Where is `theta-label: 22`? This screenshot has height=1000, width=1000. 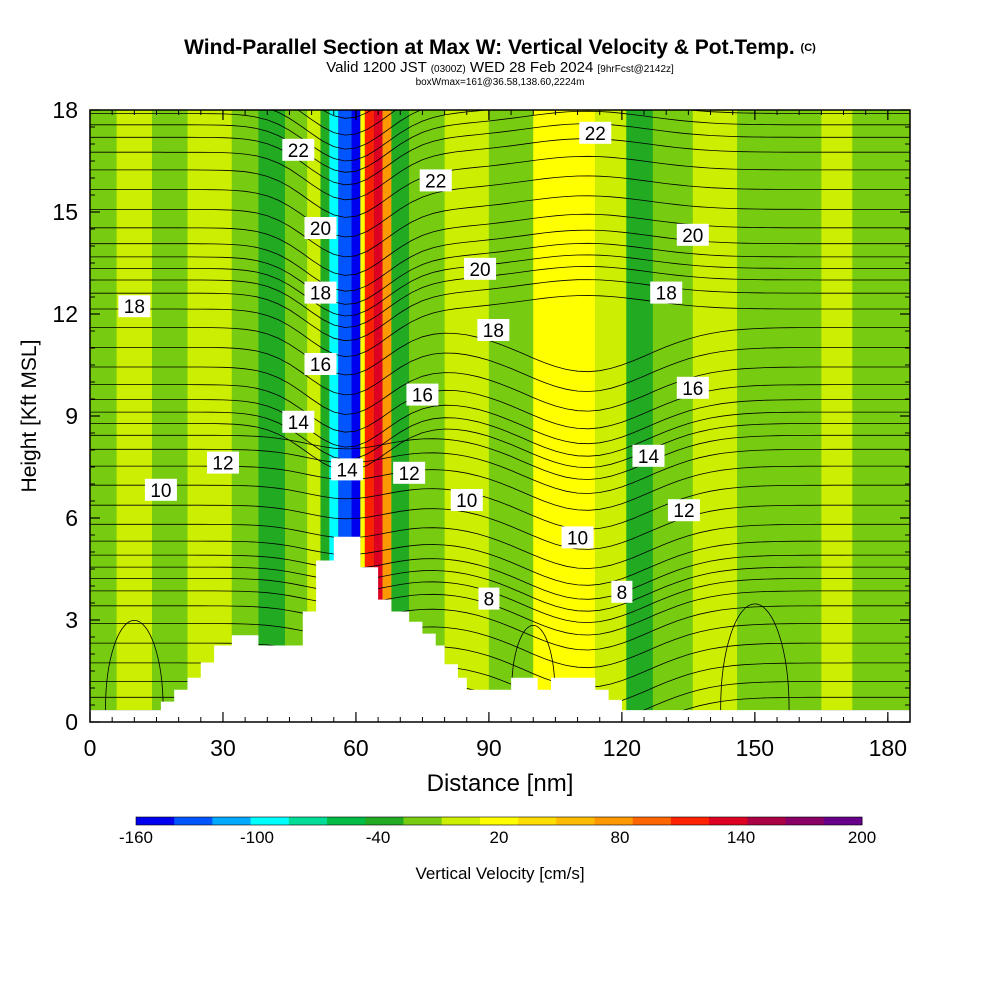 theta-label: 22 is located at coordinates (595, 134).